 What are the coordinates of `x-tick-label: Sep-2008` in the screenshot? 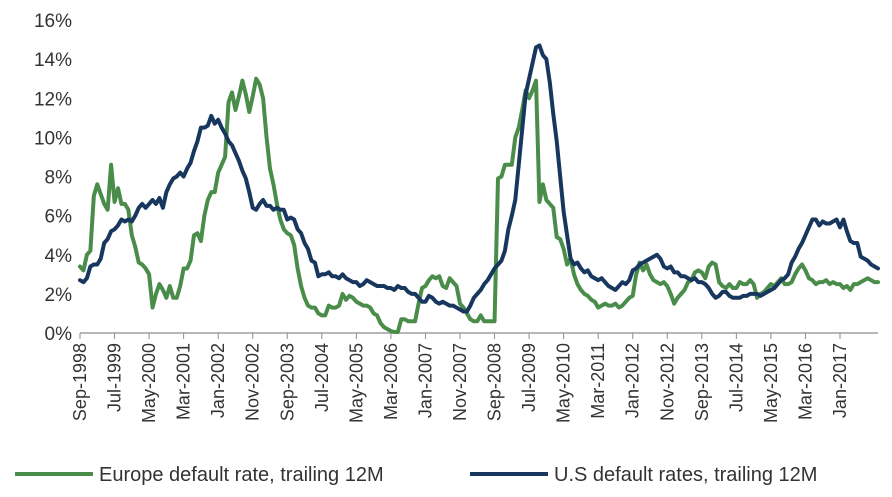 It's located at (495, 382).